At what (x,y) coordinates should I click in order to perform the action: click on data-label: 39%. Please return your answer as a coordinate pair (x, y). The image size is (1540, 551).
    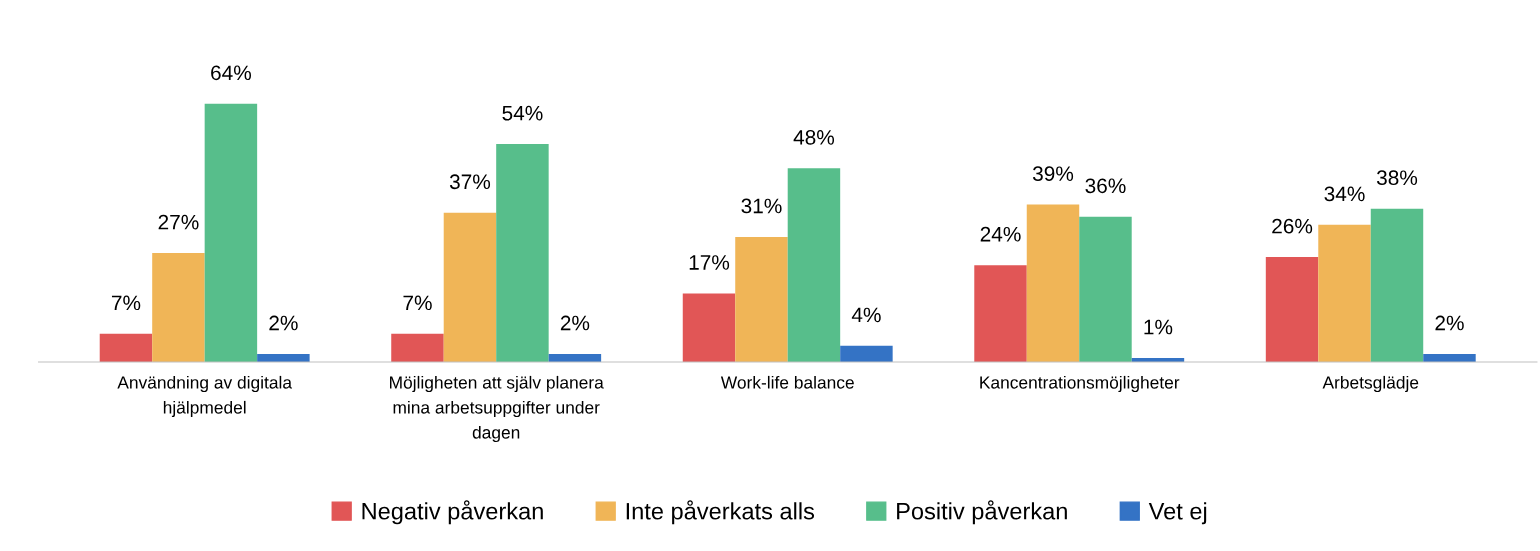
    Looking at the image, I should click on (1053, 174).